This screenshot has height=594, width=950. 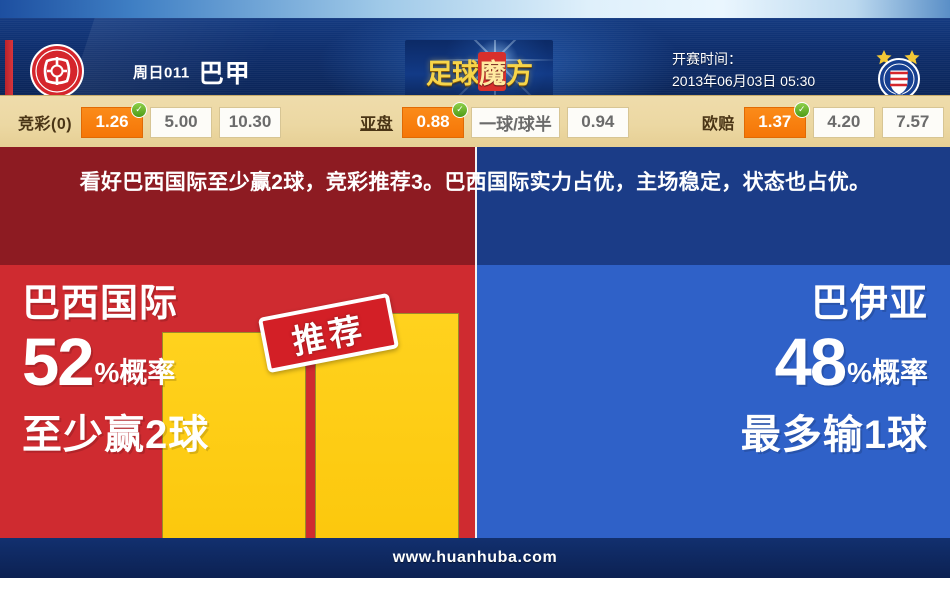 I want to click on odds-group-jingcai: 竞彩(0) 1.26 ✓ 5.00 10.30, so click(x=153, y=119).